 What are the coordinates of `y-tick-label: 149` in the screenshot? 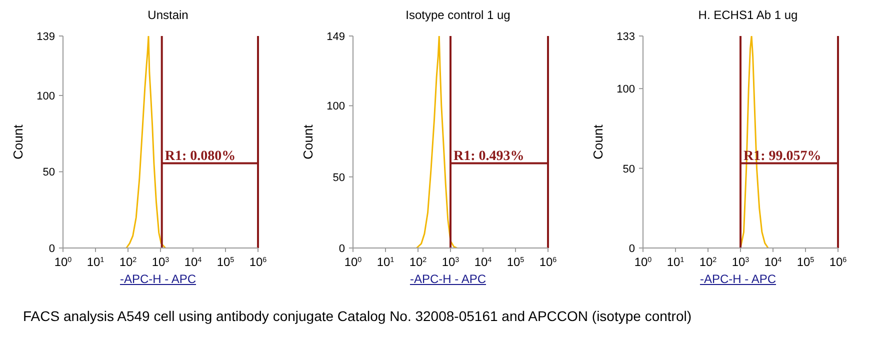 It's located at (335, 37).